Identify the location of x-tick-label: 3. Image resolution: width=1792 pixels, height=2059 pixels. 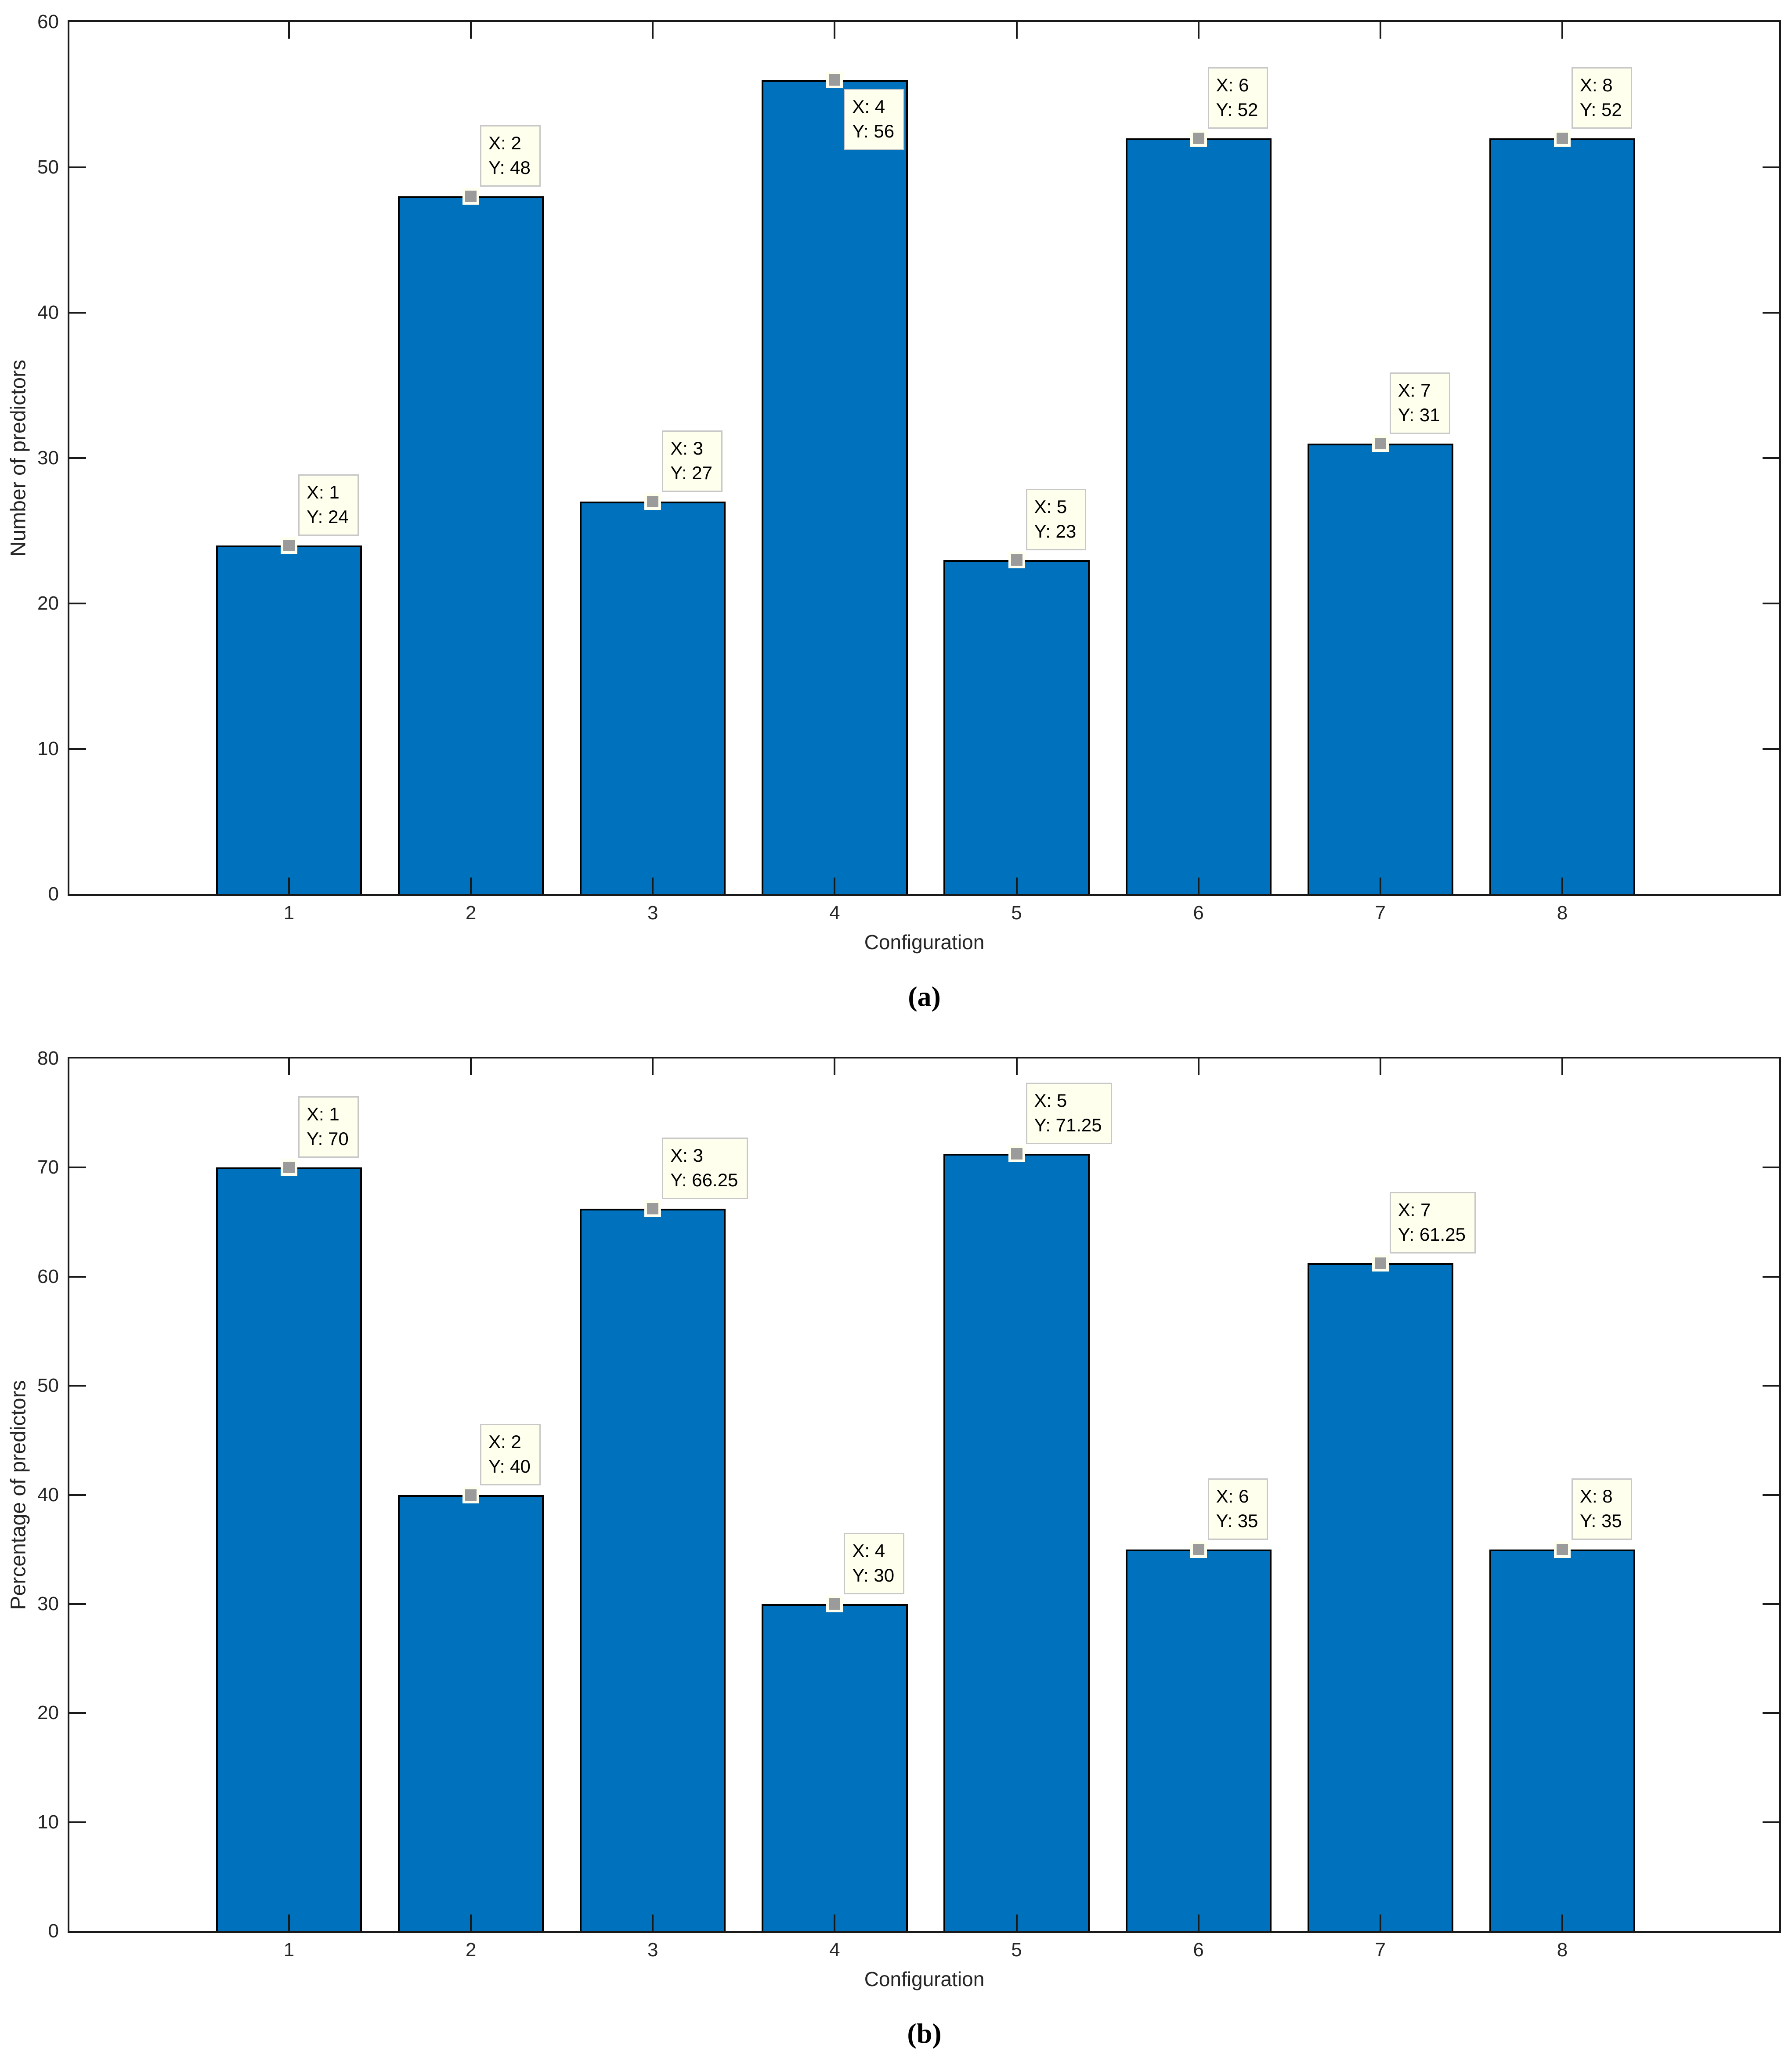
(652, 1950).